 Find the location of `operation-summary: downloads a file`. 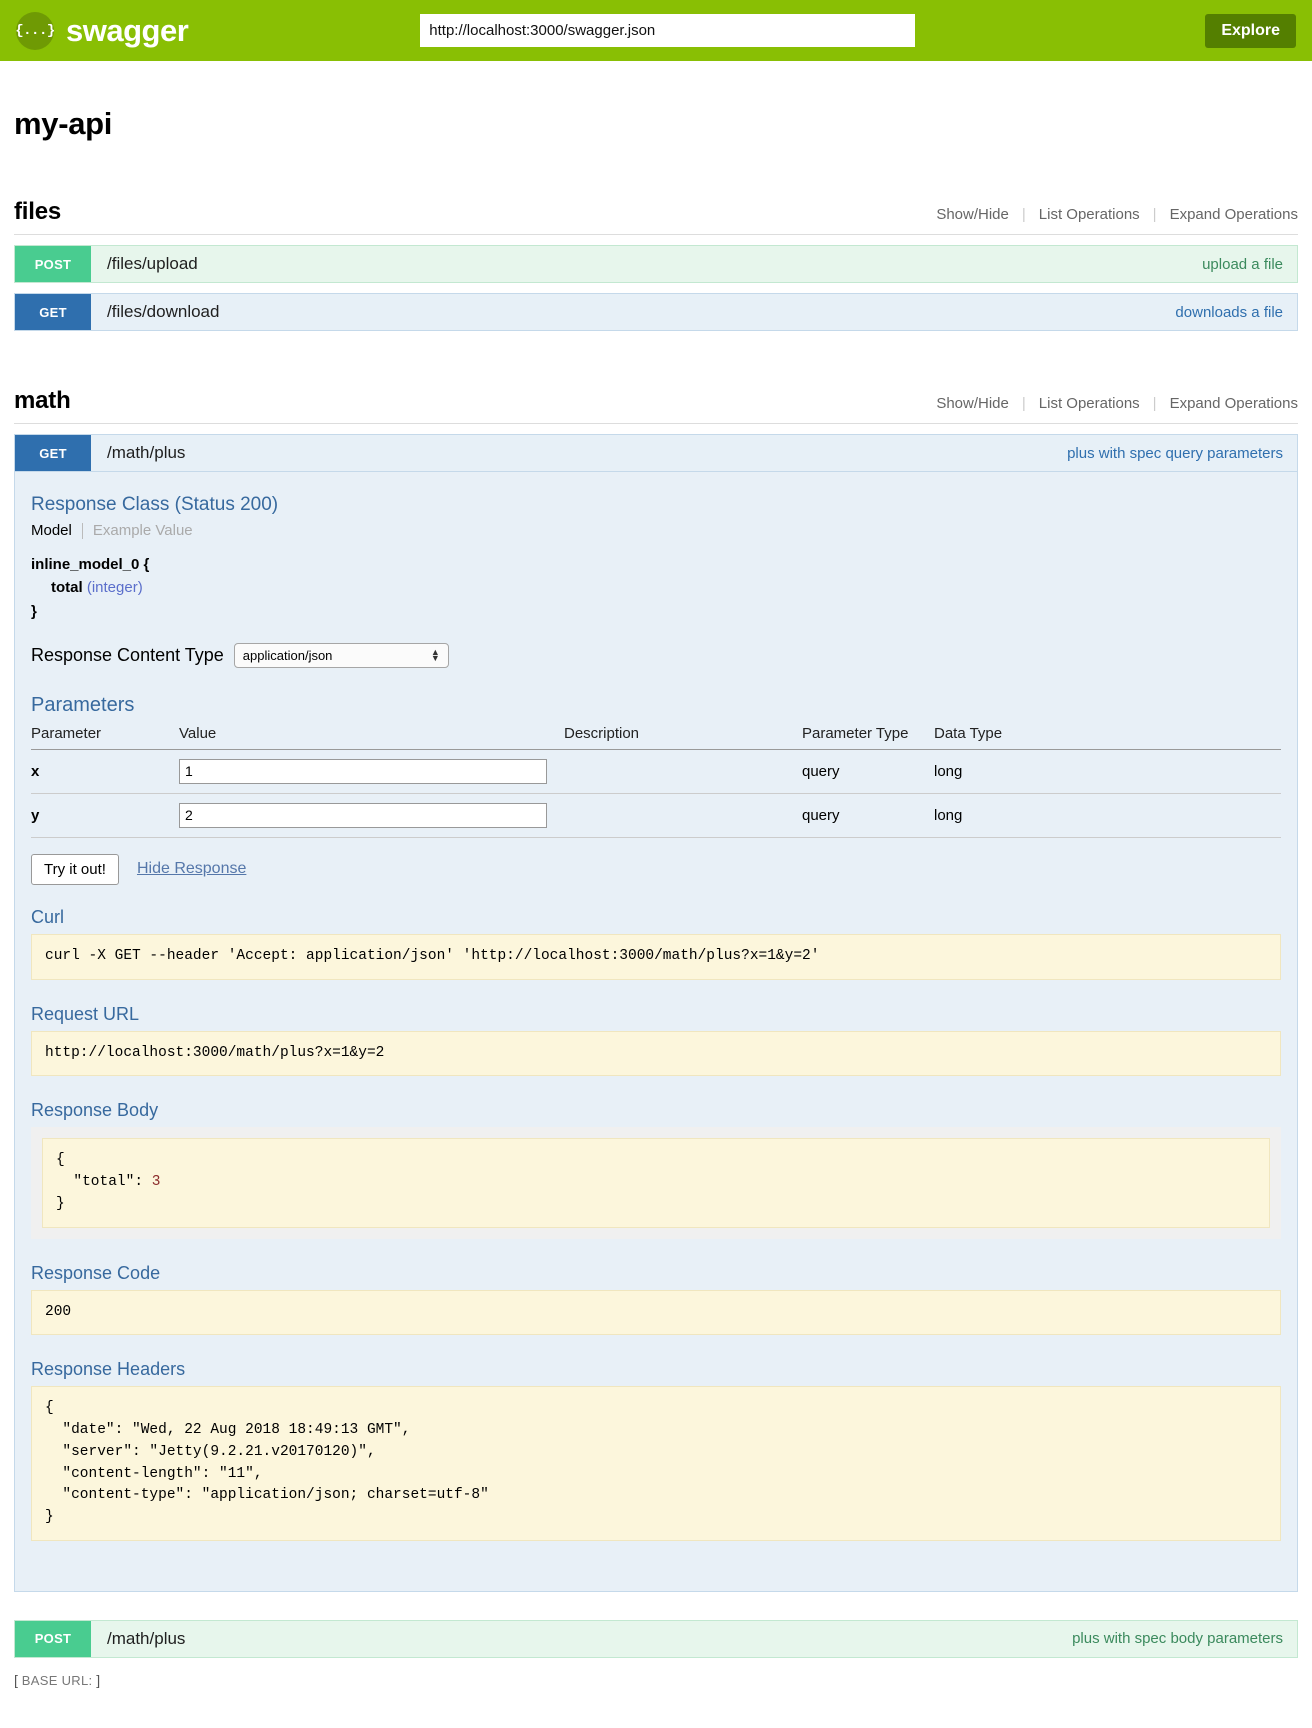

operation-summary: downloads a file is located at coordinates (1229, 312).